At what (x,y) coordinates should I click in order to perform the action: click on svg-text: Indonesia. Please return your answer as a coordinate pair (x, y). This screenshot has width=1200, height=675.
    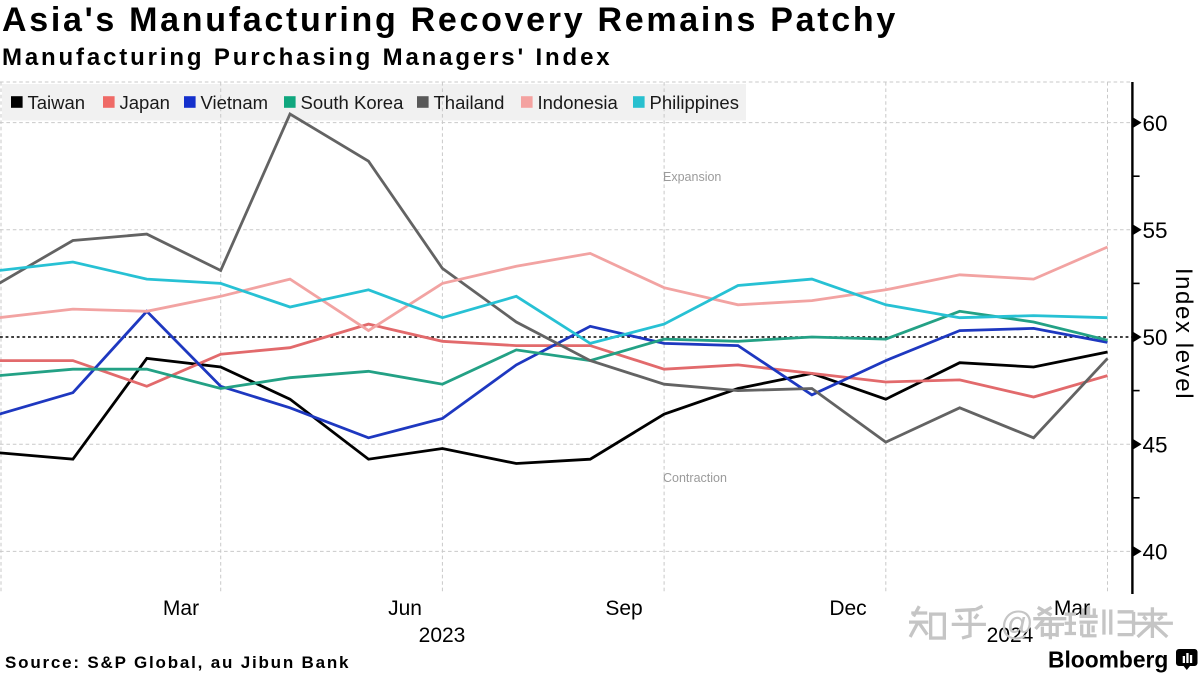
    Looking at the image, I should click on (578, 102).